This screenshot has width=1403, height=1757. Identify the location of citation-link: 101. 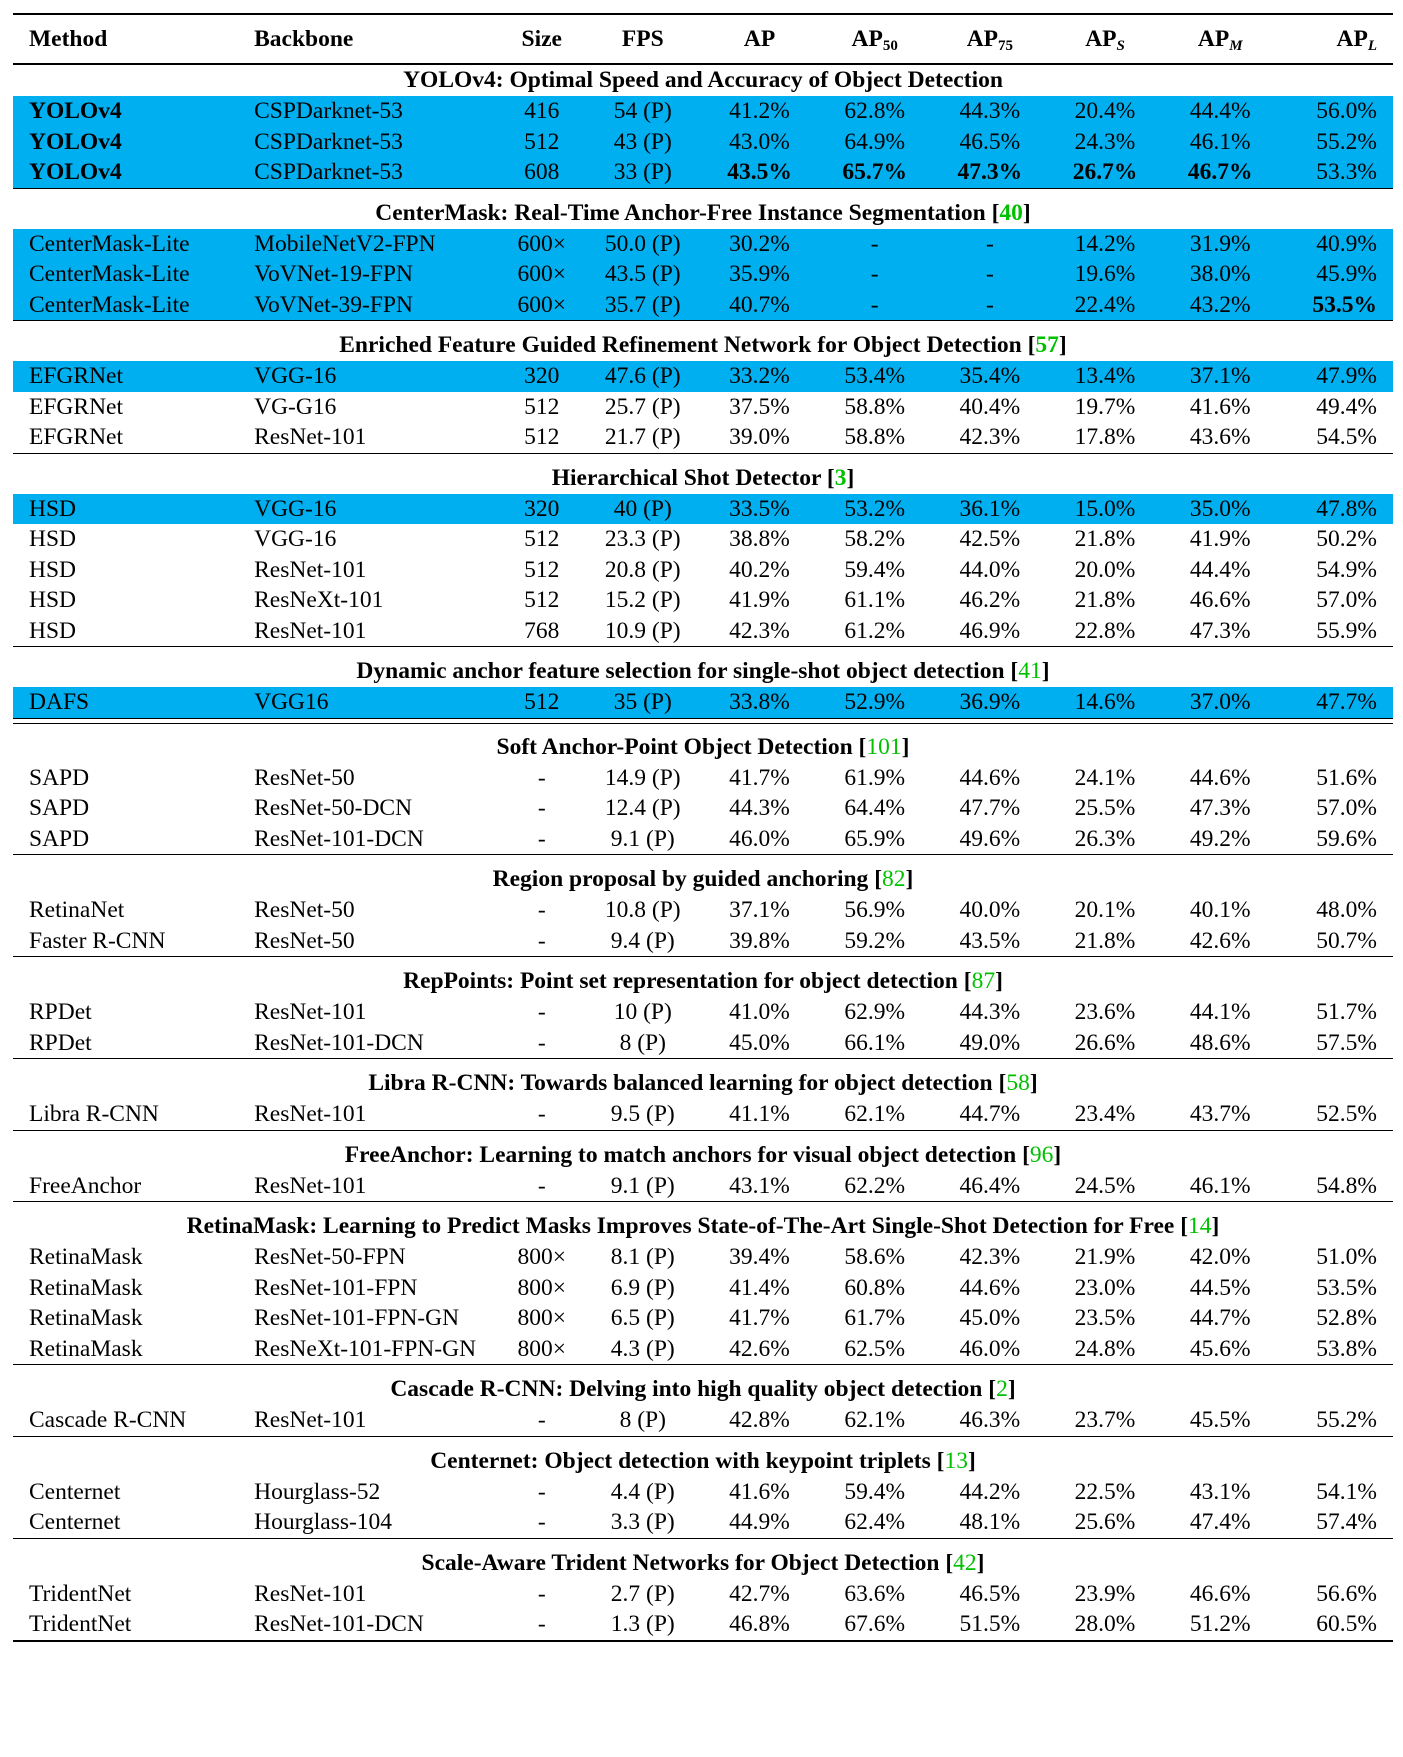
(884, 746).